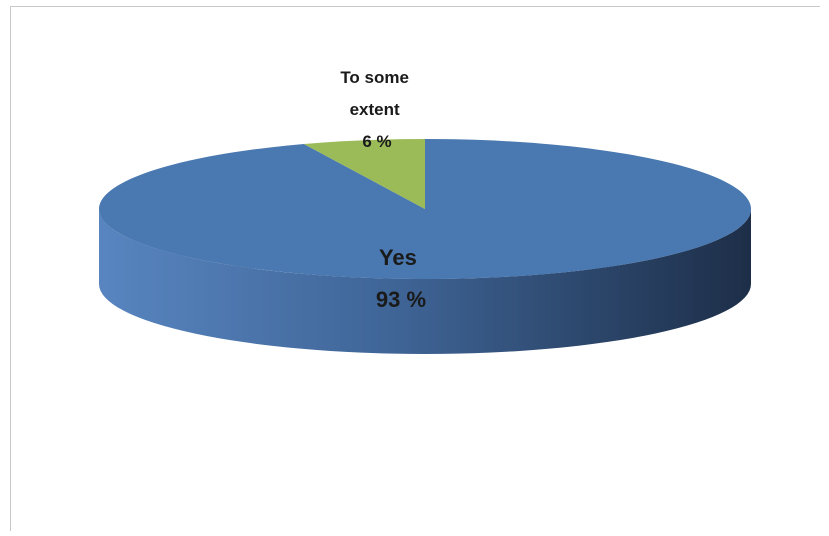 The height and width of the screenshot is (536, 829). I want to click on label-yes: Yes 93 %, so click(401, 278).